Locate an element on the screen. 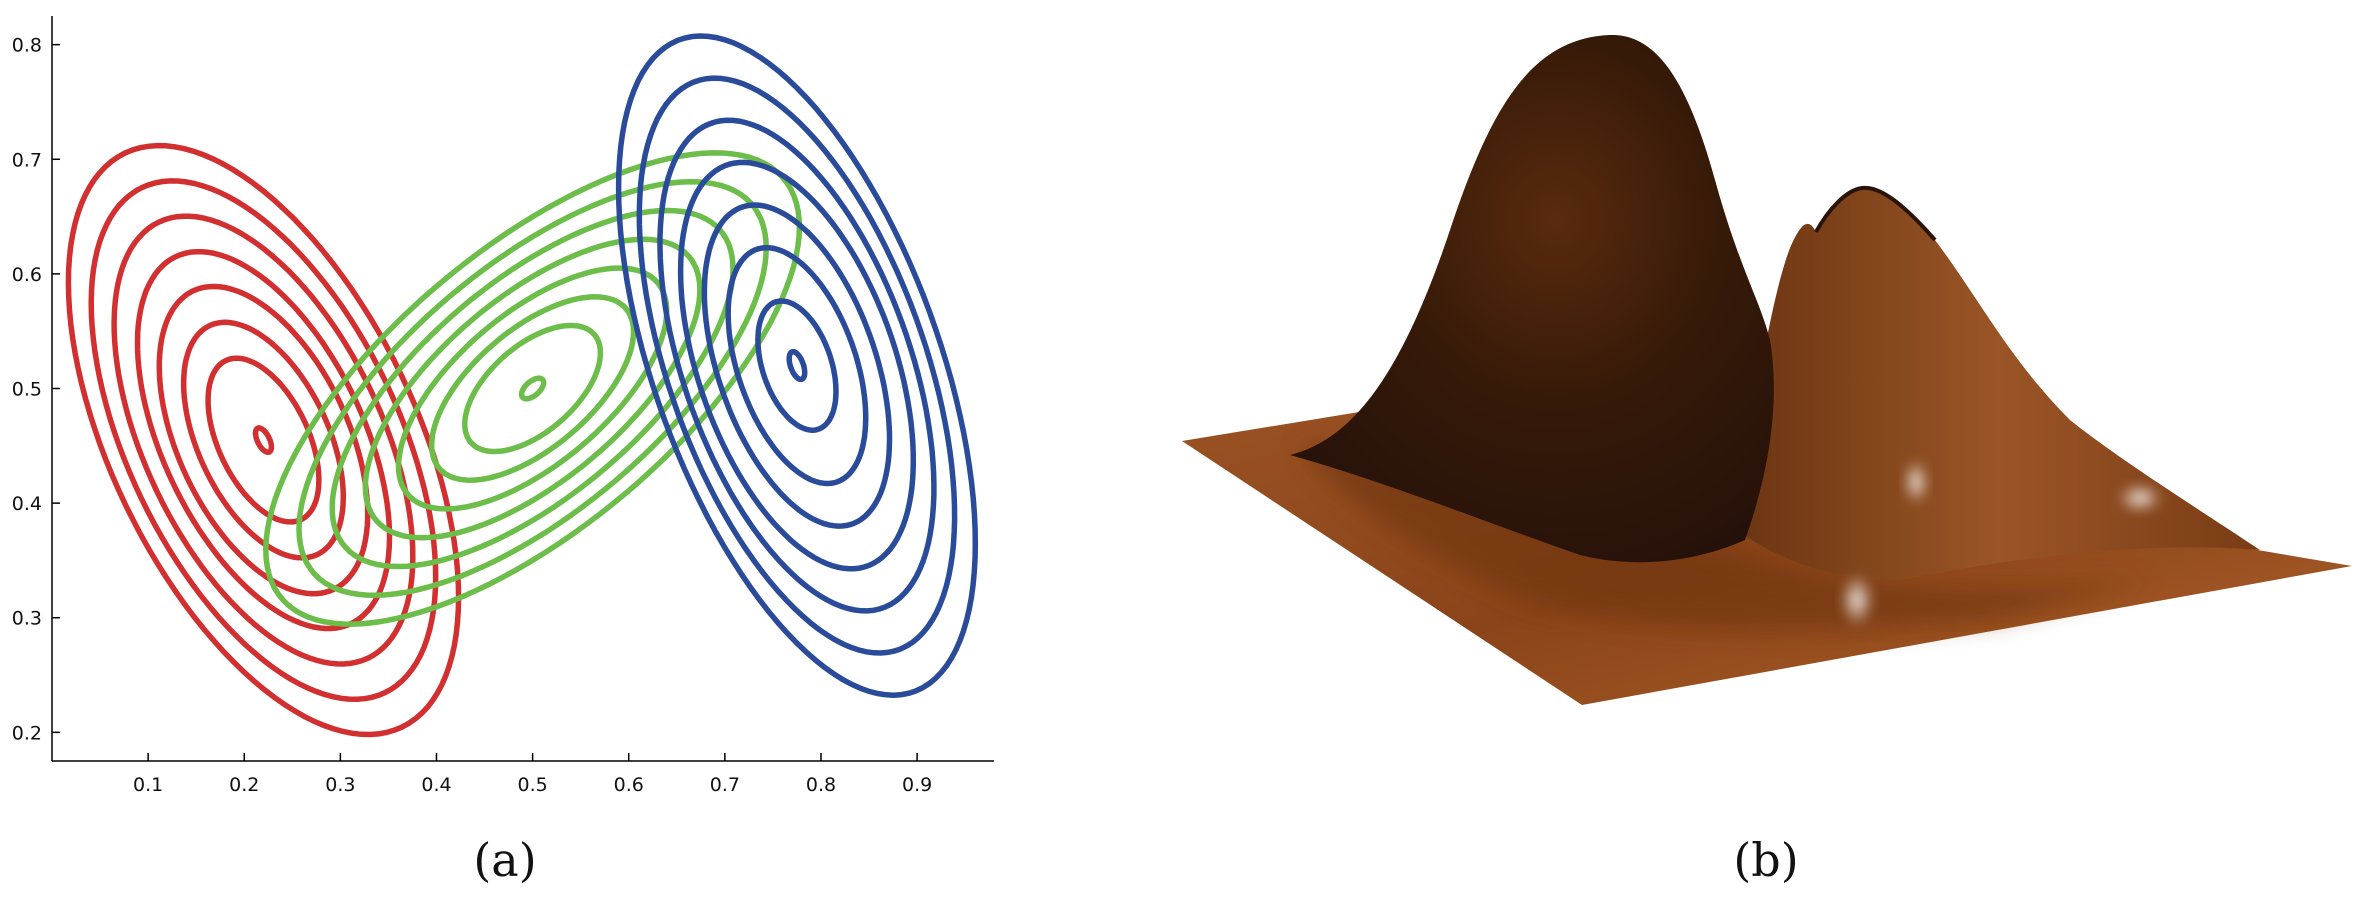 The width and height of the screenshot is (2358, 898). contour-level-s1-l0 is located at coordinates (532, 388).